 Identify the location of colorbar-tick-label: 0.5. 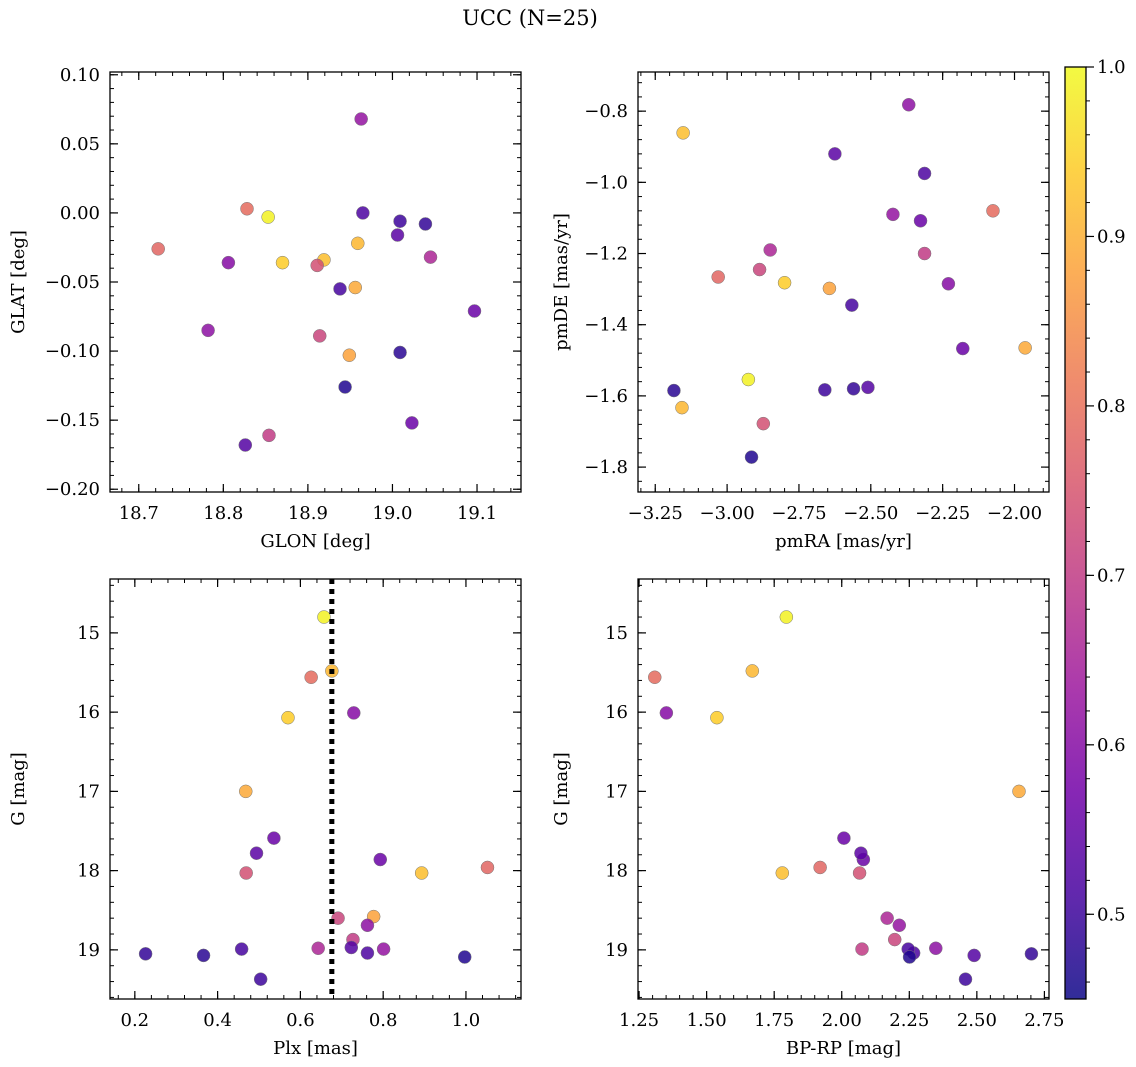
(1111, 914).